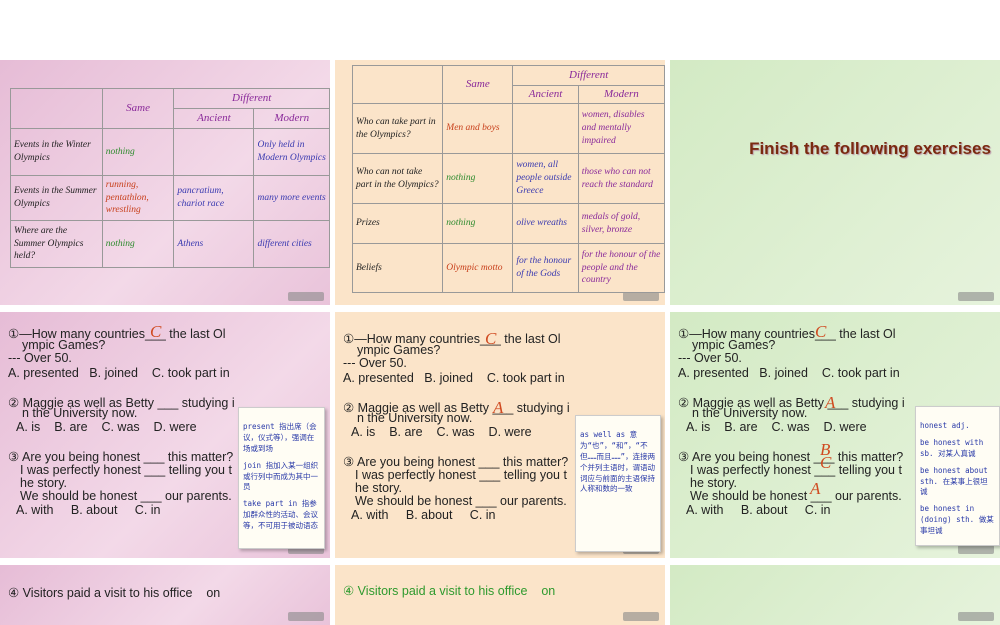 The width and height of the screenshot is (1000, 625). I want to click on table-cell: for the honour of the Gods, so click(545, 268).